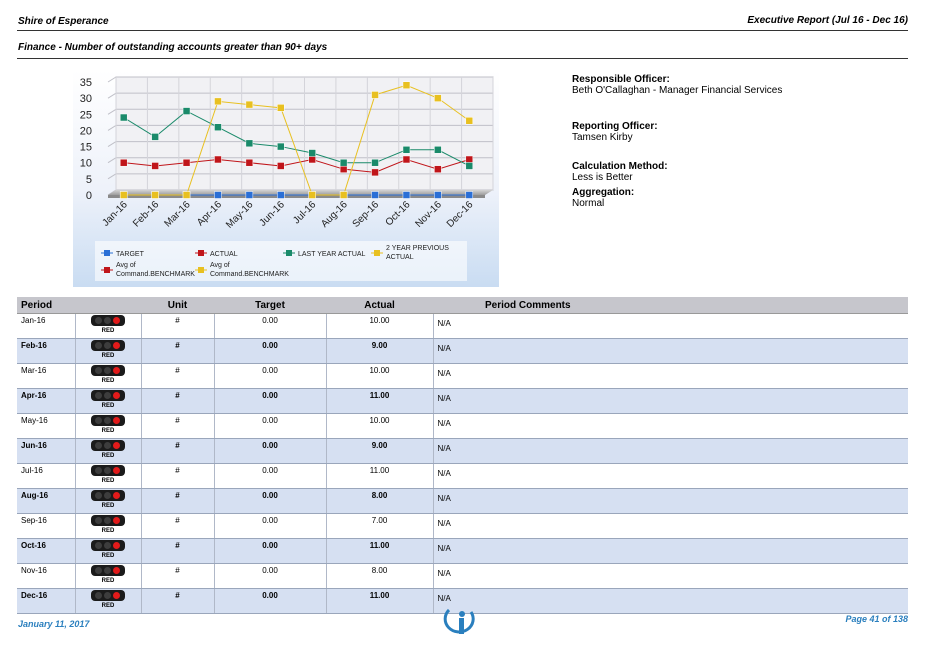  Describe the element at coordinates (380, 351) in the screenshot. I see `actual-cell: 9.00` at that location.